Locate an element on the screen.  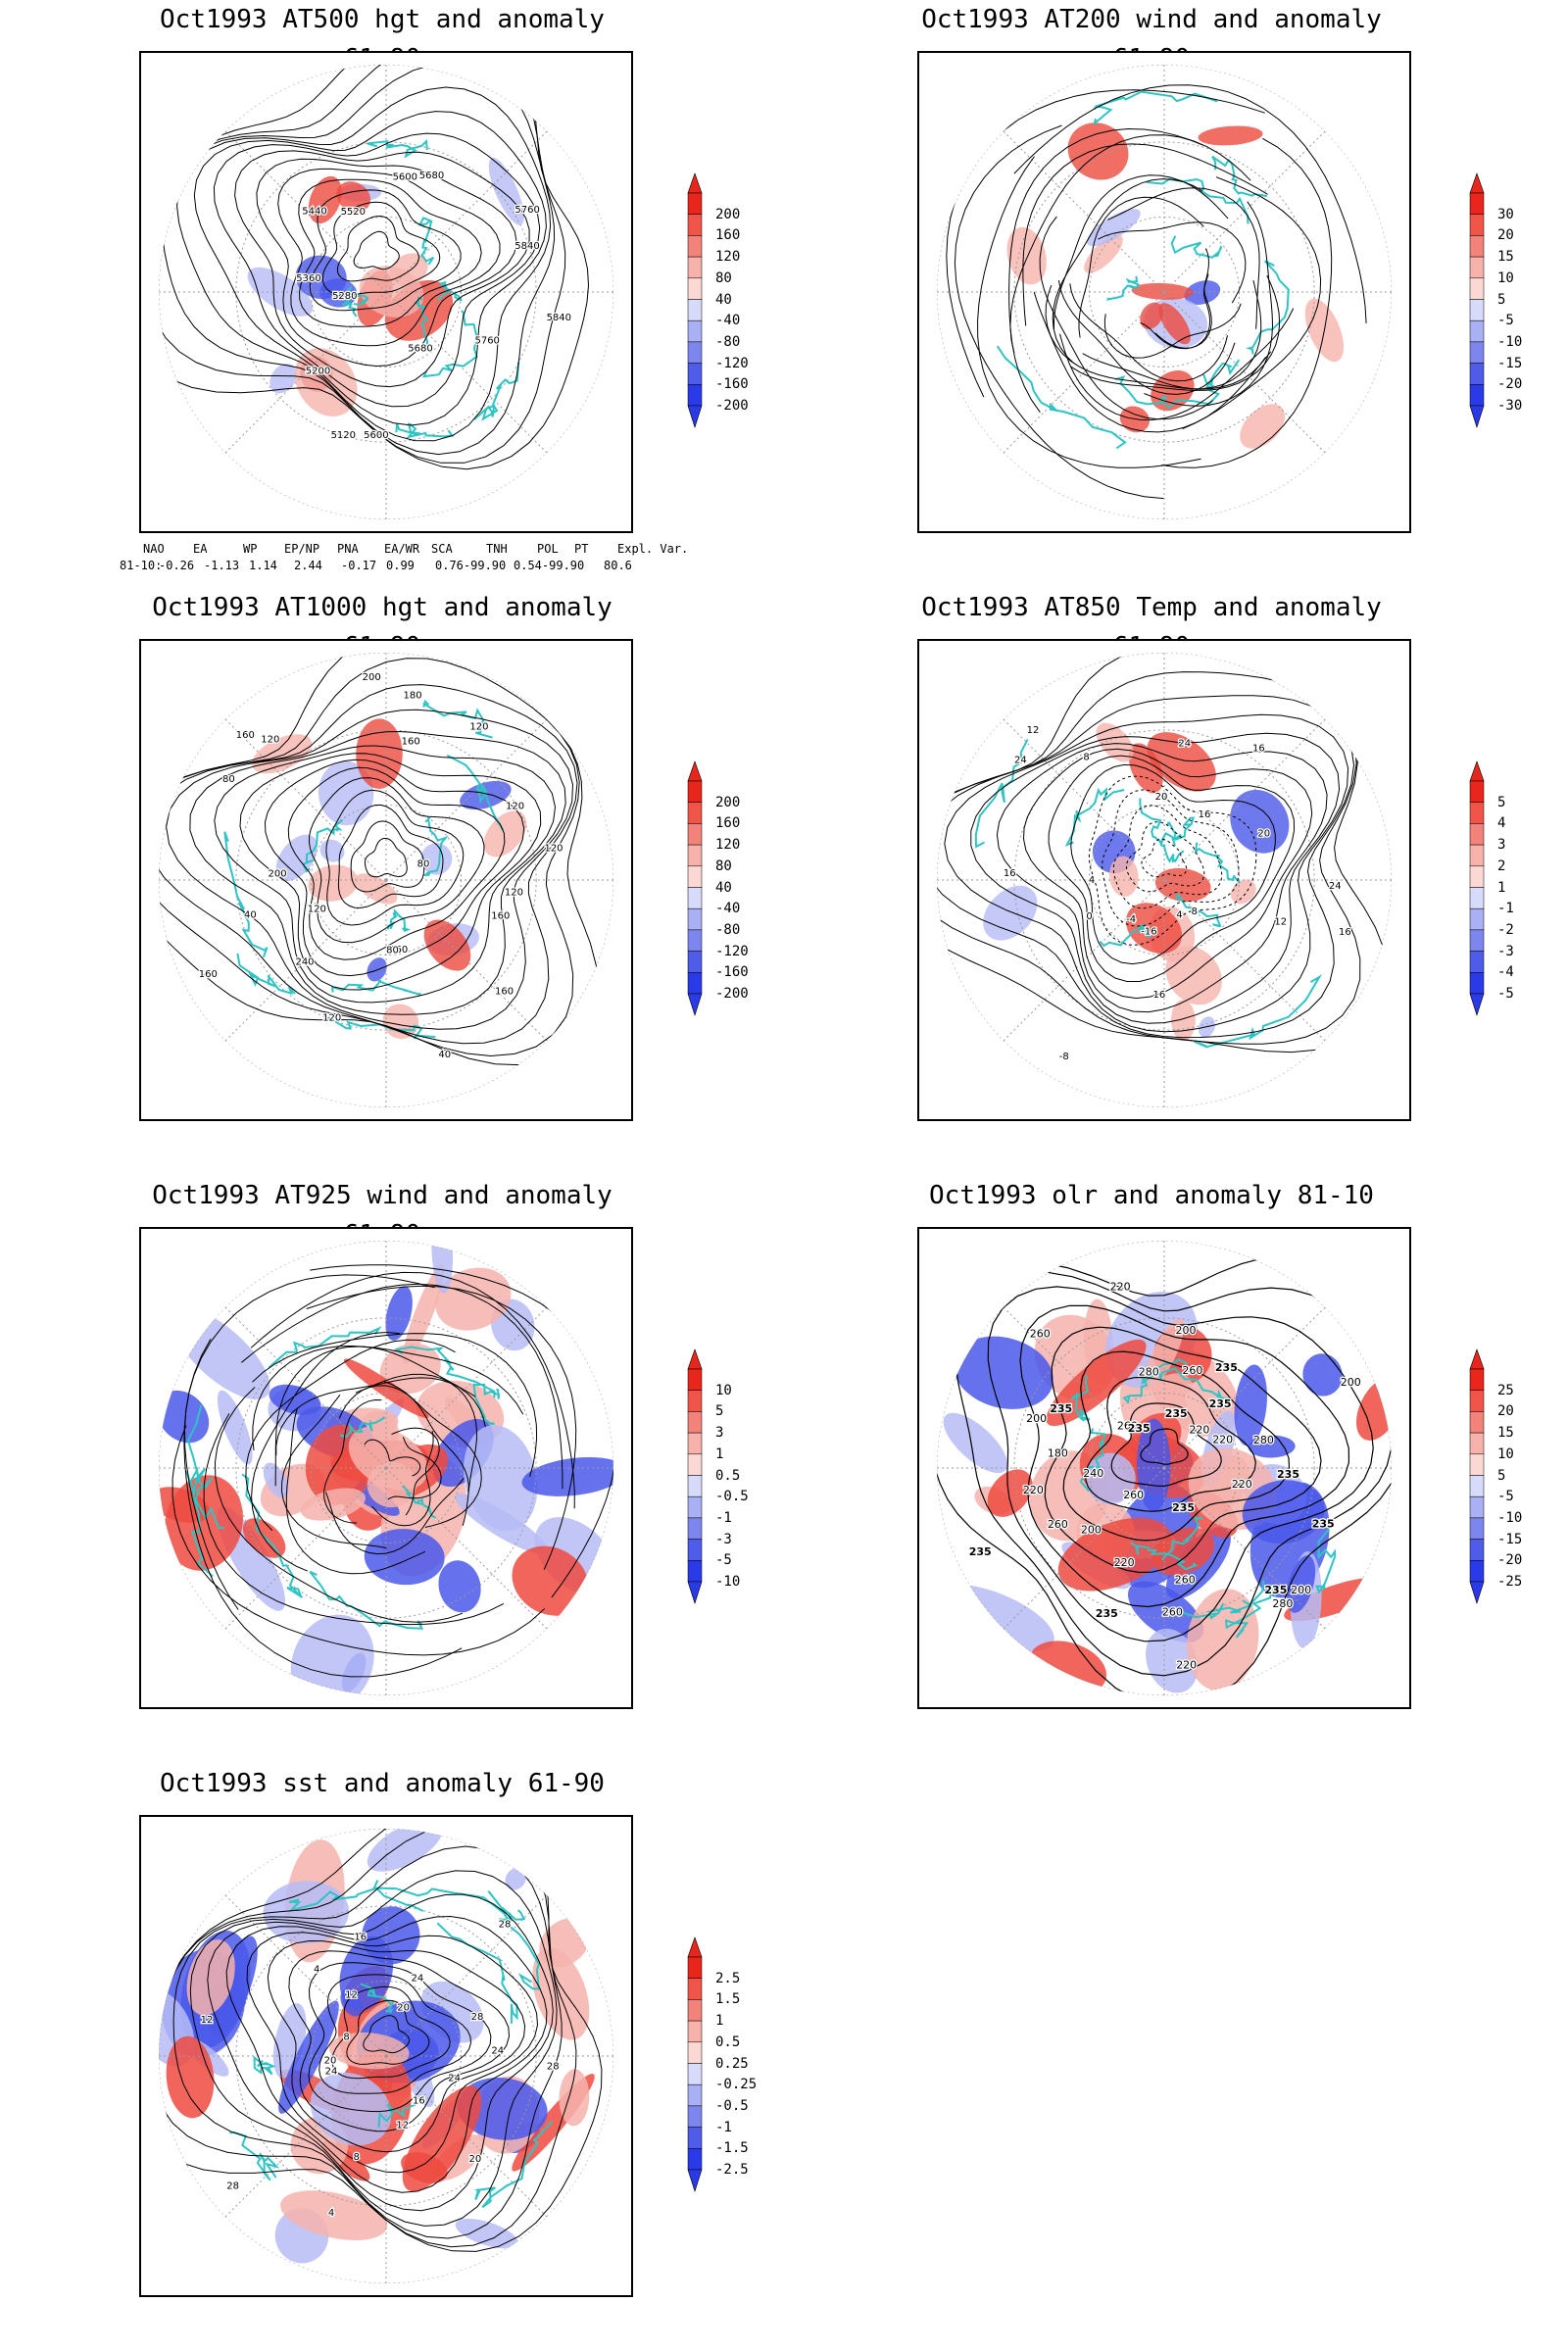
colorbar-tick-label: -3 is located at coordinates (723, 1539).